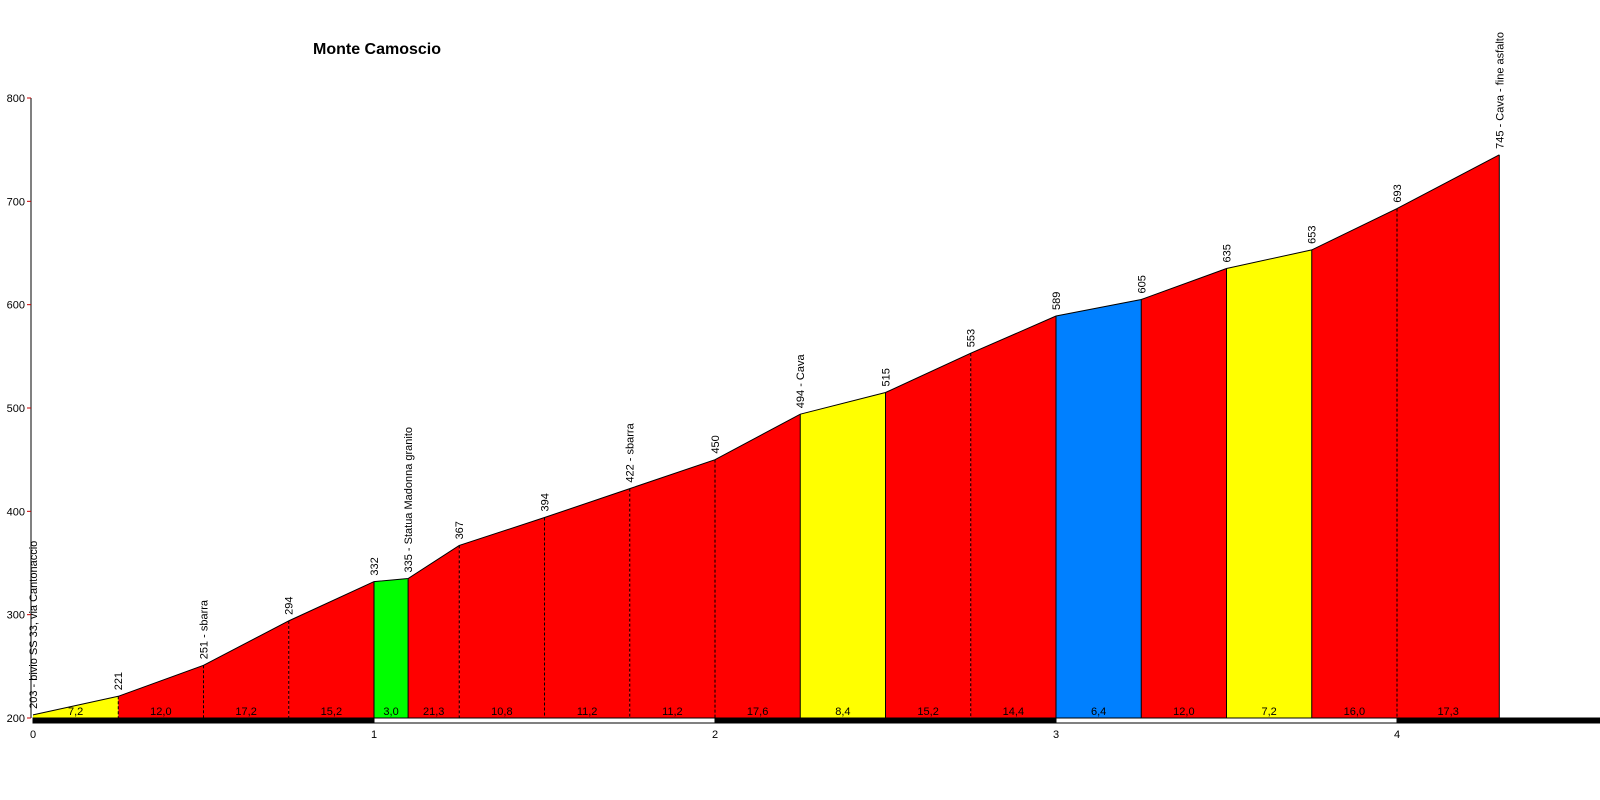  What do you see at coordinates (245, 712) in the screenshot?
I see `gradient-label: 17,2` at bounding box center [245, 712].